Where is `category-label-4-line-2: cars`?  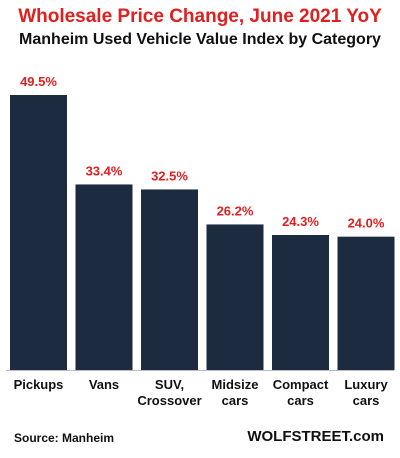 category-label-4-line-2: cars is located at coordinates (235, 400).